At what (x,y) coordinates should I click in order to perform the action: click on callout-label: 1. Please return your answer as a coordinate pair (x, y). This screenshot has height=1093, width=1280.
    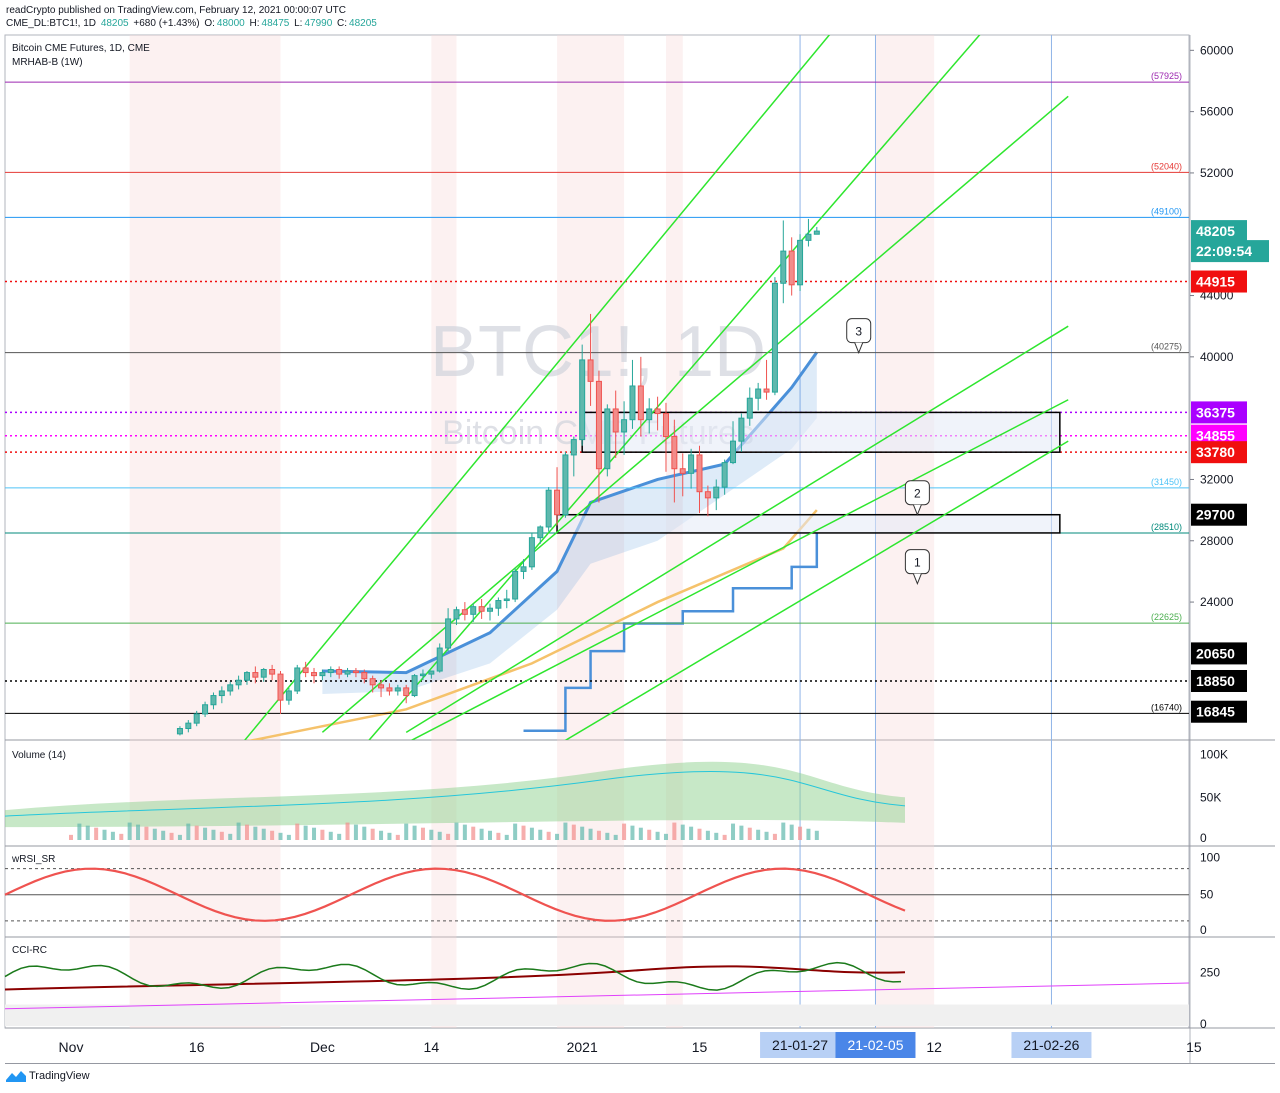
    Looking at the image, I should click on (917, 563).